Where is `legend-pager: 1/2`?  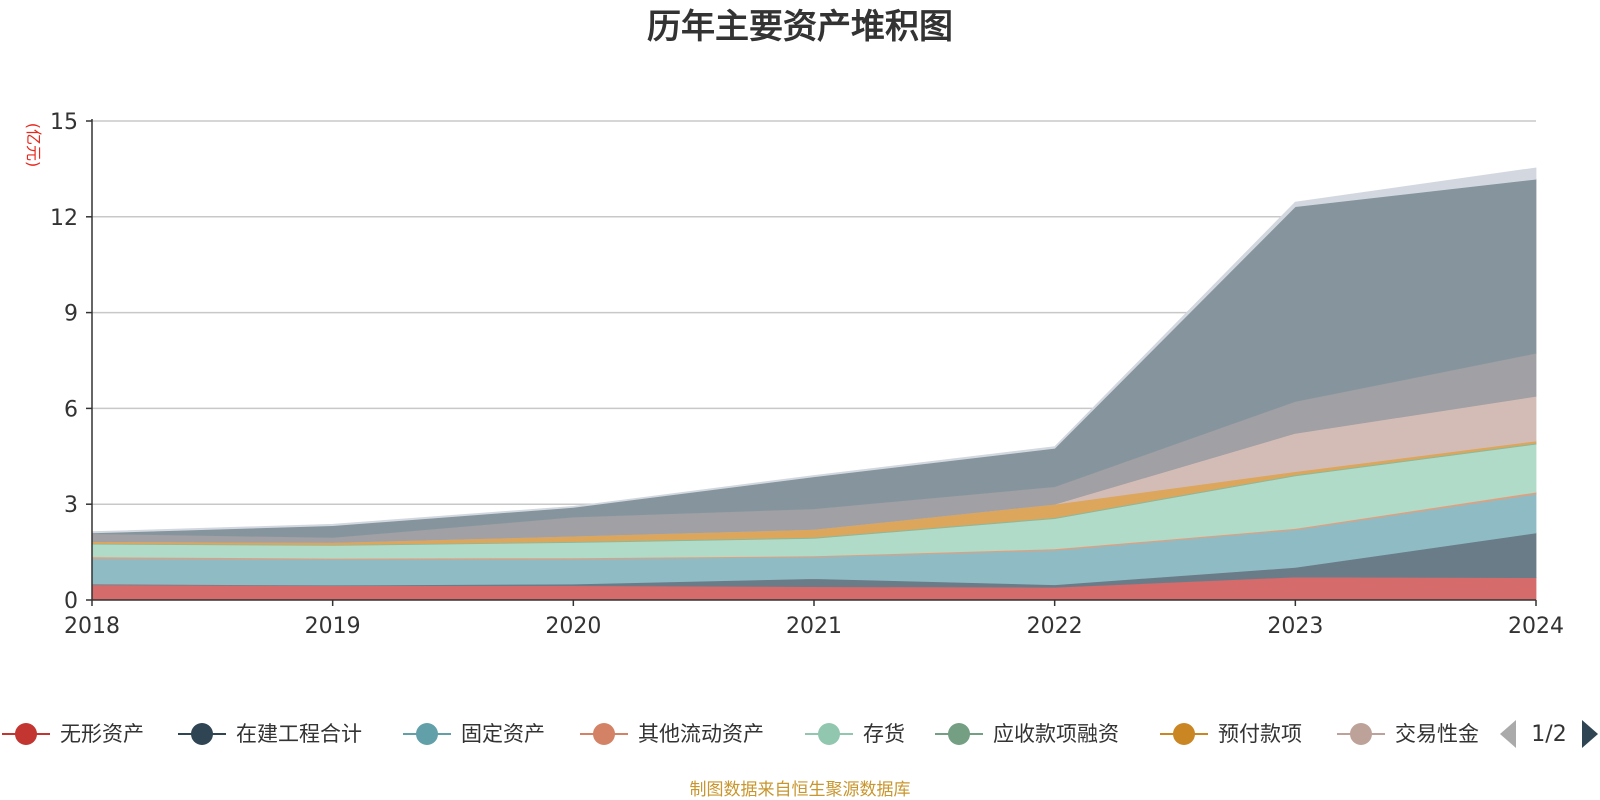
legend-pager: 1/2 is located at coordinates (1549, 734).